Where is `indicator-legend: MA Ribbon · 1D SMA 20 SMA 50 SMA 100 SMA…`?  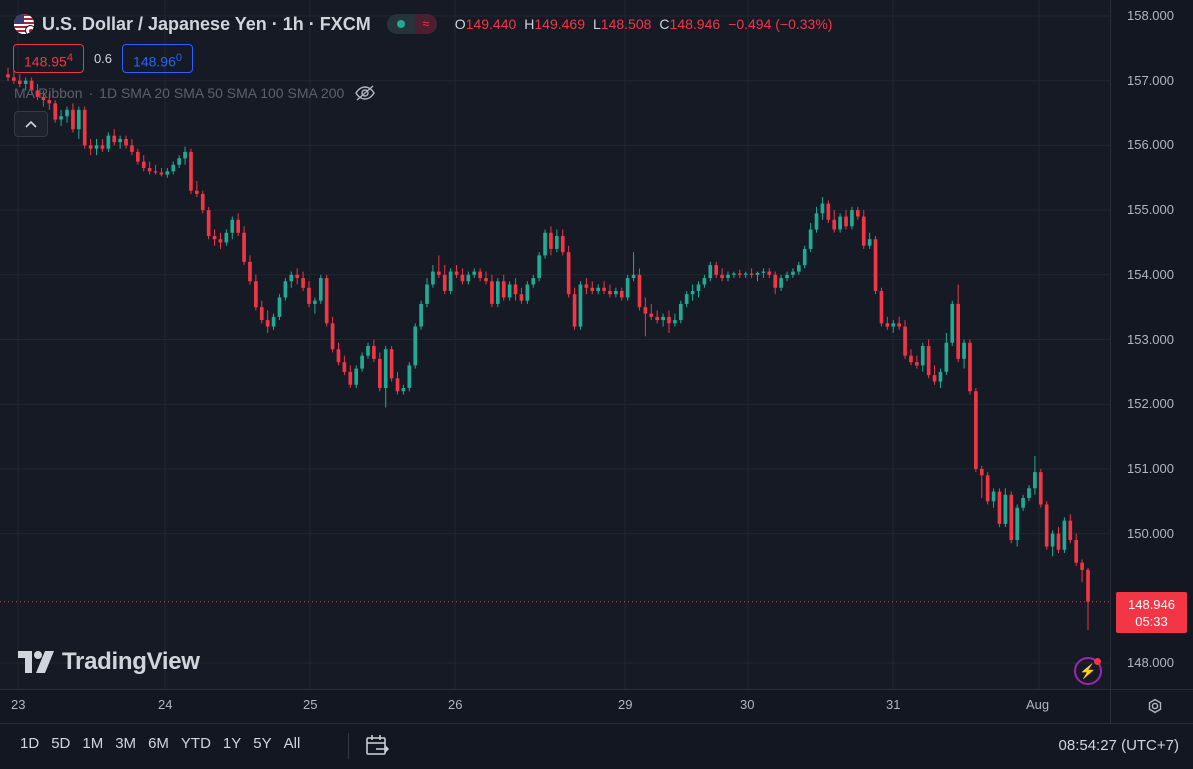 indicator-legend: MA Ribbon · 1D SMA 20 SMA 50 SMA 100 SMA… is located at coordinates (195, 93).